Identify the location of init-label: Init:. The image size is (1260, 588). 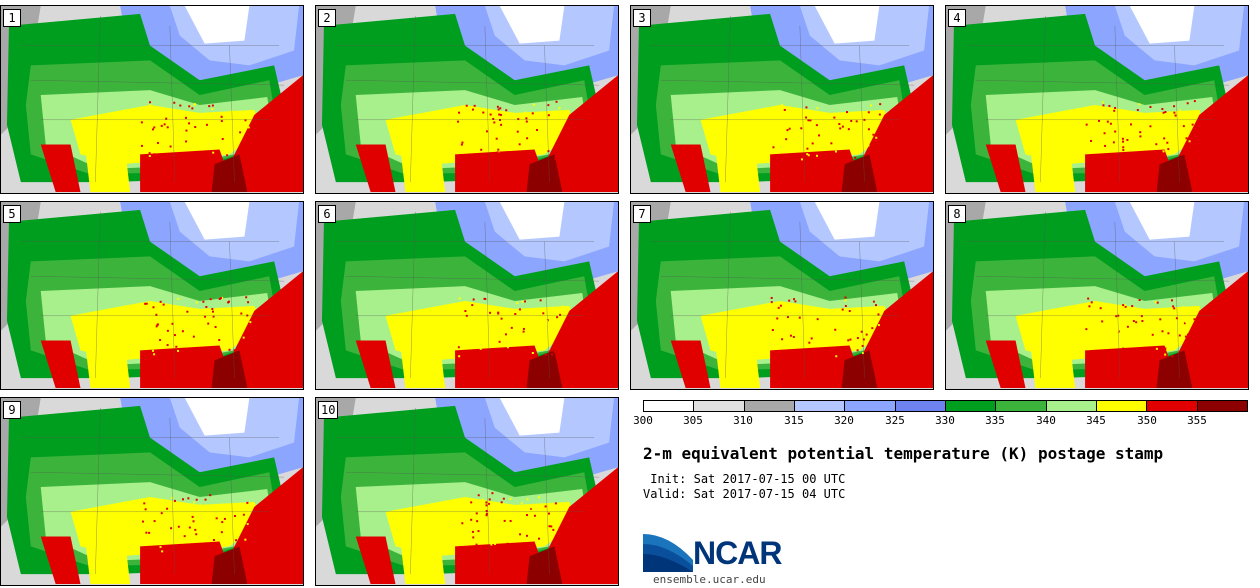
(665, 479).